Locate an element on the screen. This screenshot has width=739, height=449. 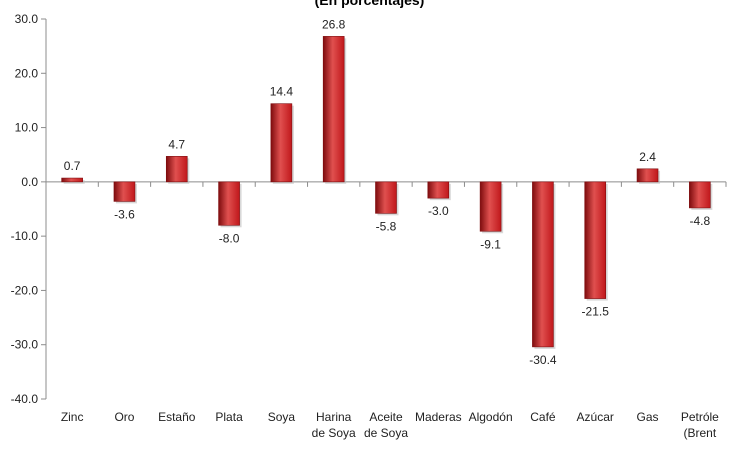
y-tick-label: 20.0 is located at coordinates (27, 73).